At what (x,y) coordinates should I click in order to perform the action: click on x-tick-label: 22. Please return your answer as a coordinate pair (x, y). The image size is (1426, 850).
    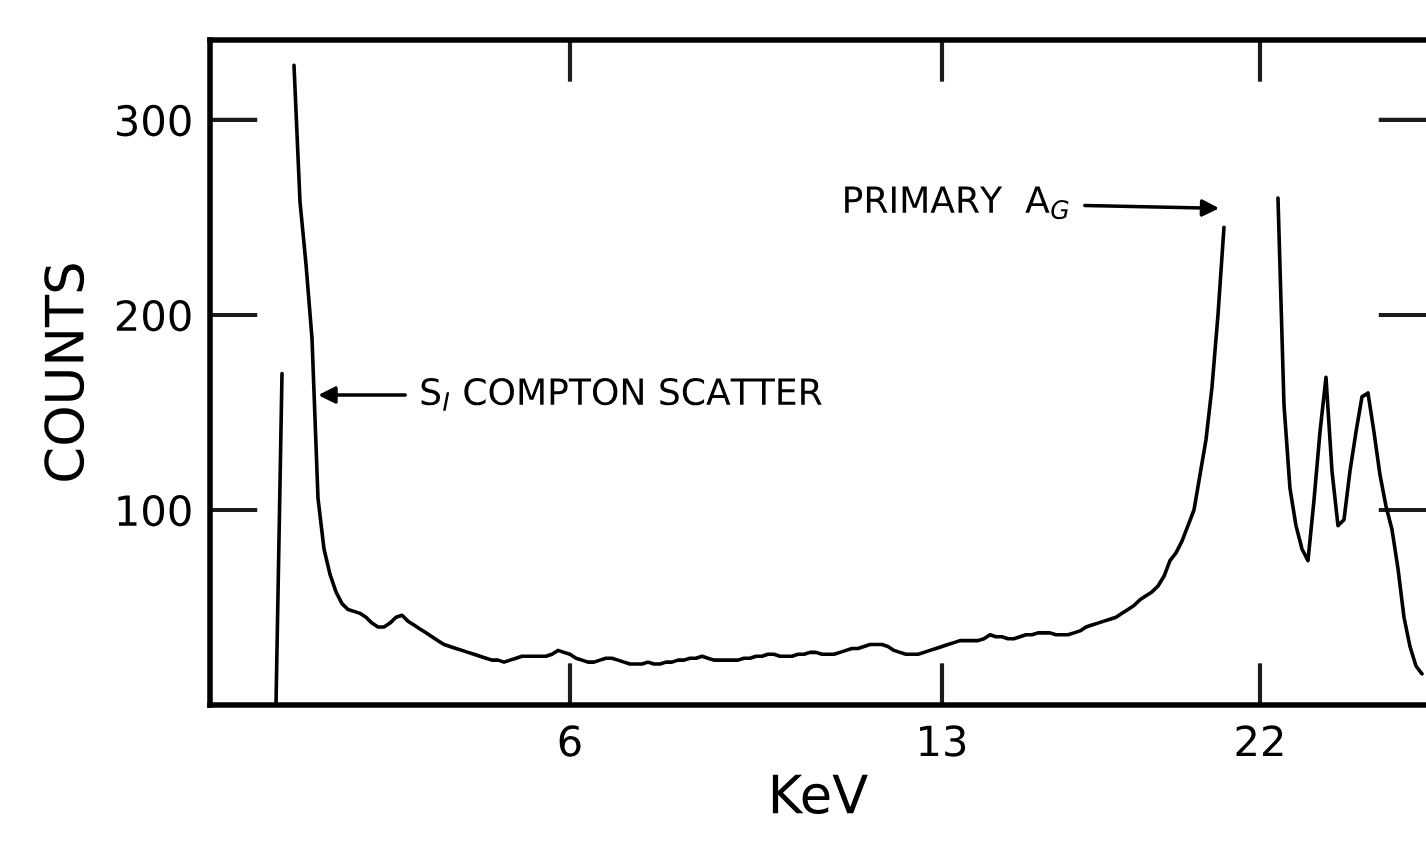
    Looking at the image, I should click on (1259, 741).